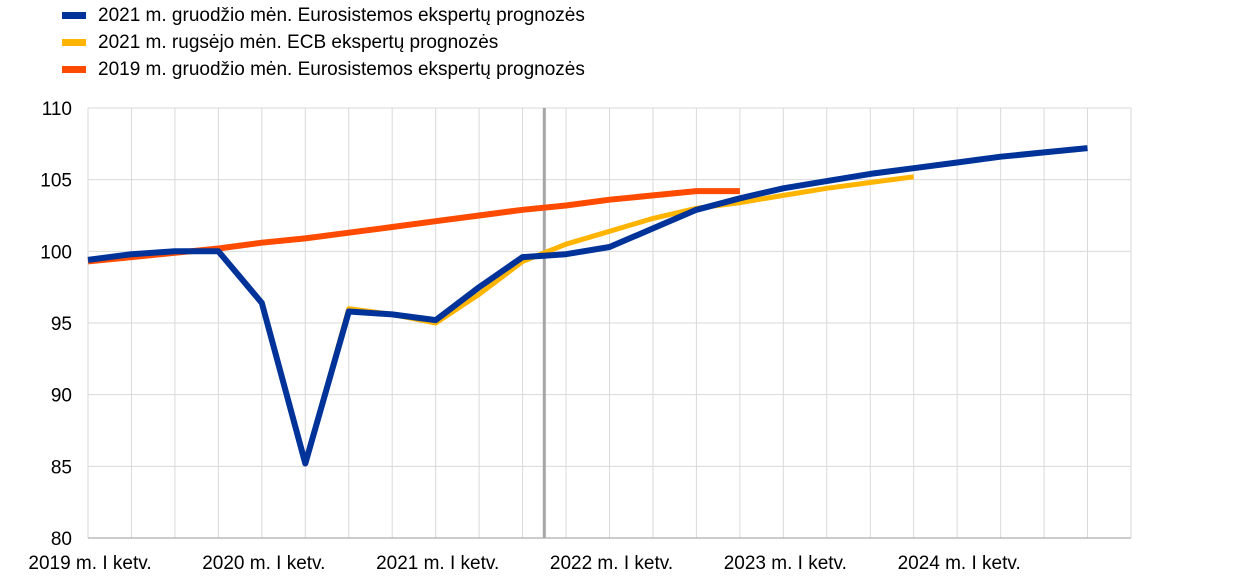 This screenshot has height=587, width=1240. I want to click on legend-swatch-sep-2021, so click(74, 42).